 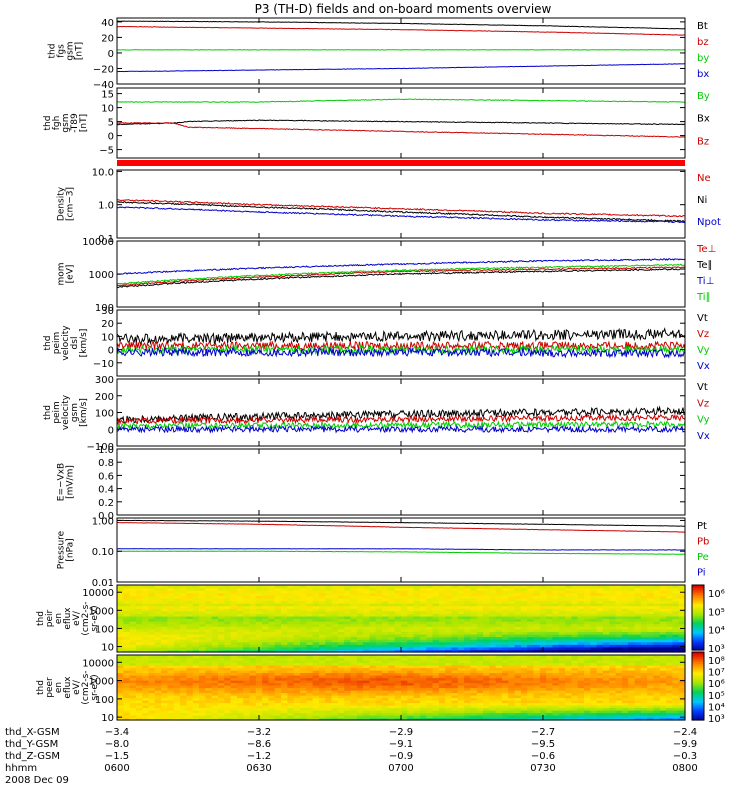 I want to click on y-tick-label: 10, so click(x=107, y=337).